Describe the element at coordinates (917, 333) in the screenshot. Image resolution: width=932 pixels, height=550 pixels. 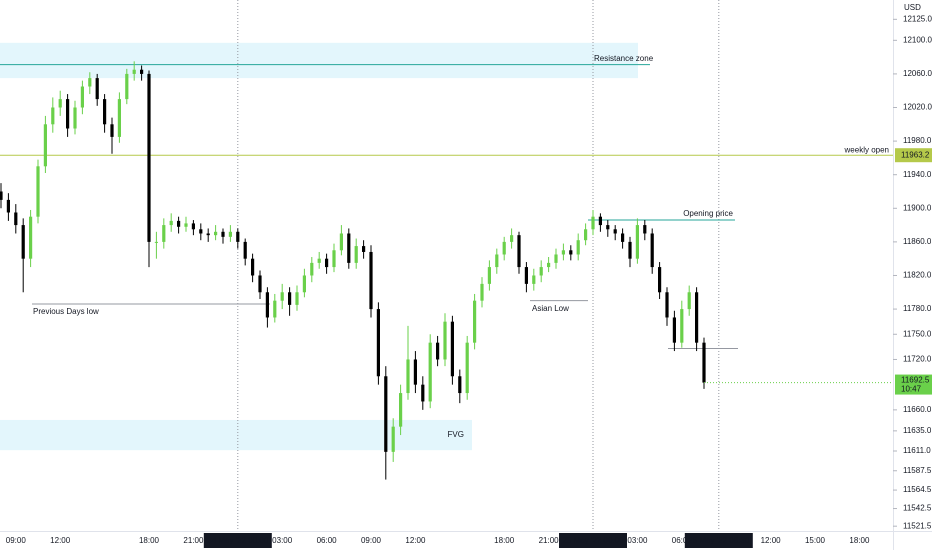
I see `y-tick-label: 11750.0` at that location.